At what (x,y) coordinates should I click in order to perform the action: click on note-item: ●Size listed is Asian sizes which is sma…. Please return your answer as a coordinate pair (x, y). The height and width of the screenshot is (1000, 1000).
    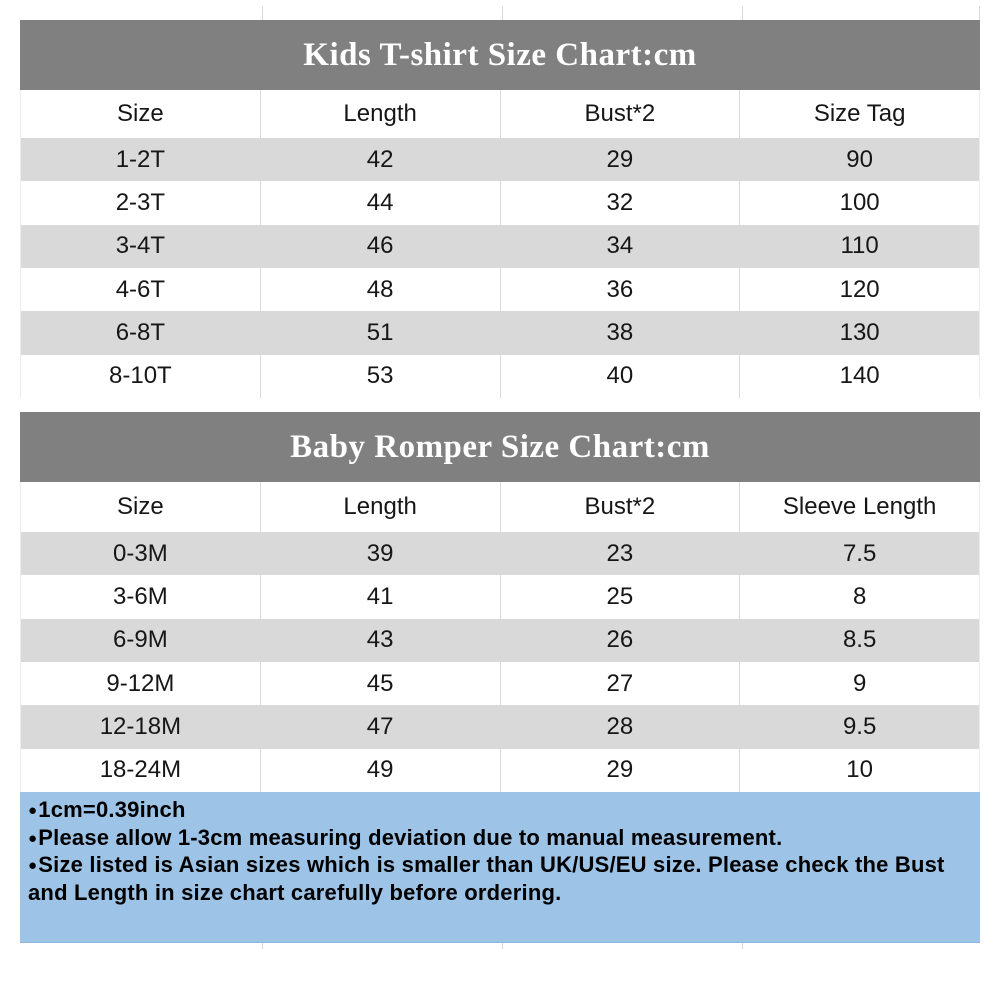
    Looking at the image, I should click on (498, 879).